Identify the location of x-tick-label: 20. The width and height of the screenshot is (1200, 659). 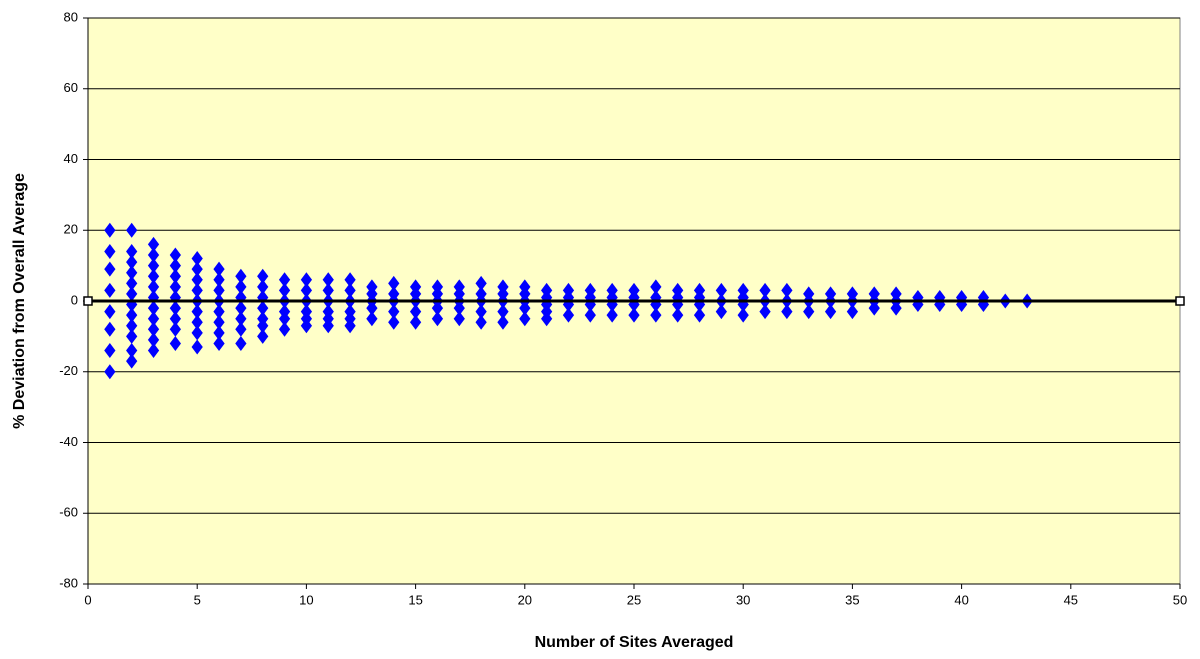
(525, 599).